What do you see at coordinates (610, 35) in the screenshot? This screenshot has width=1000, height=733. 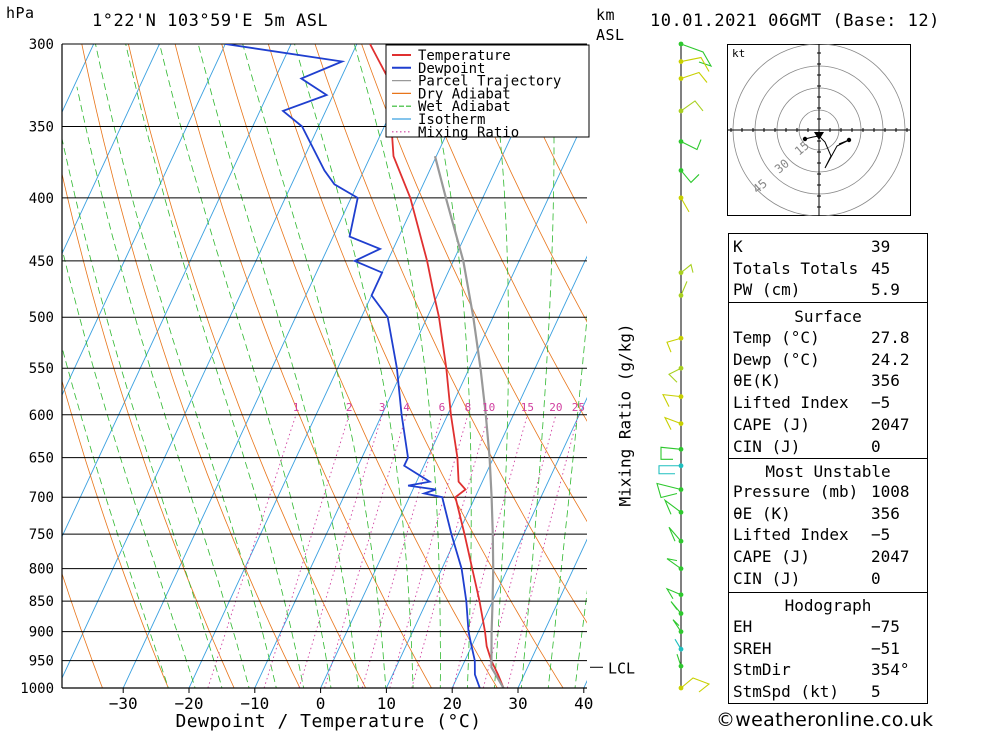 I see `asl-unit-label: ASL` at bounding box center [610, 35].